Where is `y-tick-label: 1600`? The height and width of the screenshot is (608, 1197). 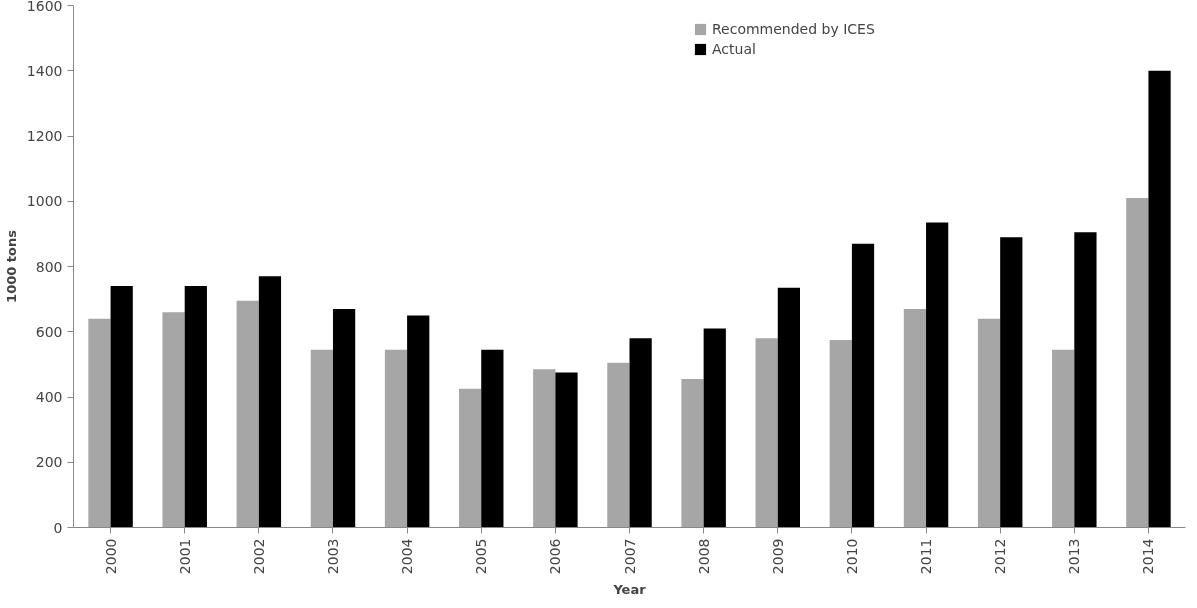 y-tick-label: 1600 is located at coordinates (44, 7).